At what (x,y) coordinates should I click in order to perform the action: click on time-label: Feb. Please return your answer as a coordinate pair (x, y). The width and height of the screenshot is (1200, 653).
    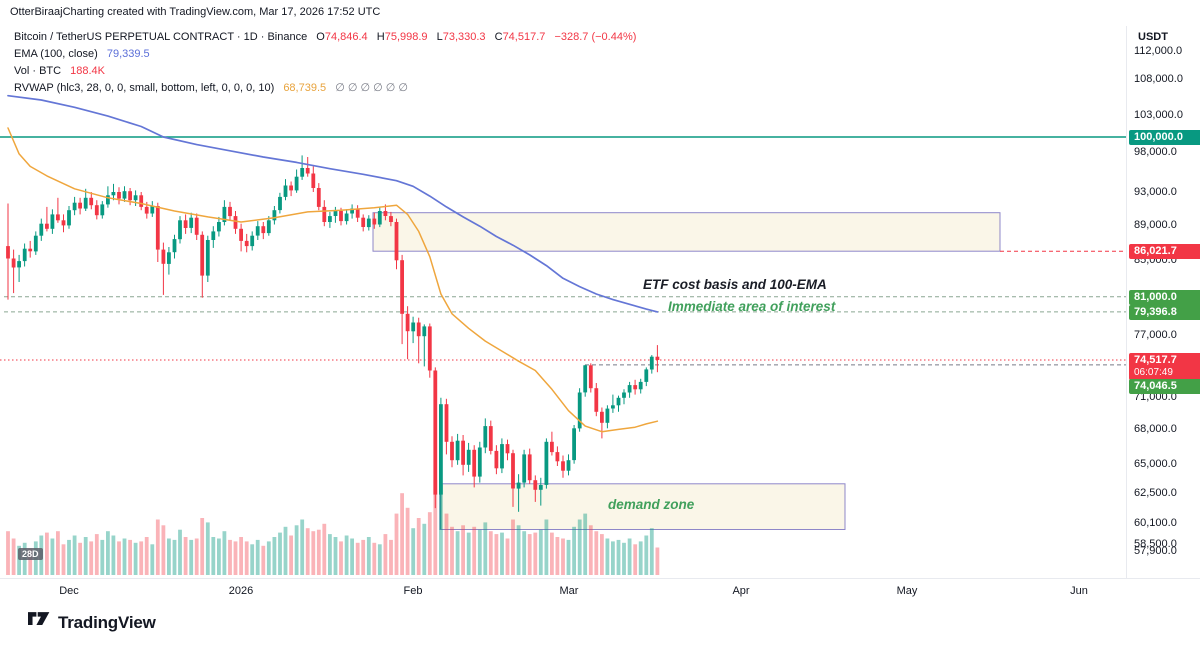
    Looking at the image, I should click on (413, 591).